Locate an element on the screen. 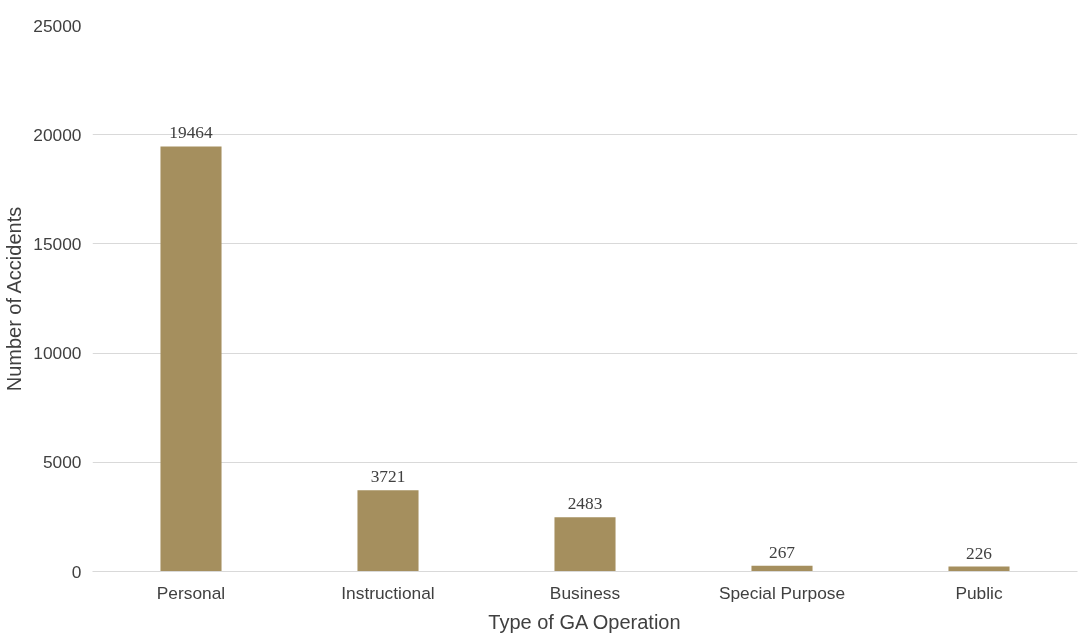 This screenshot has width=1082, height=635. data-label: 226 is located at coordinates (979, 553).